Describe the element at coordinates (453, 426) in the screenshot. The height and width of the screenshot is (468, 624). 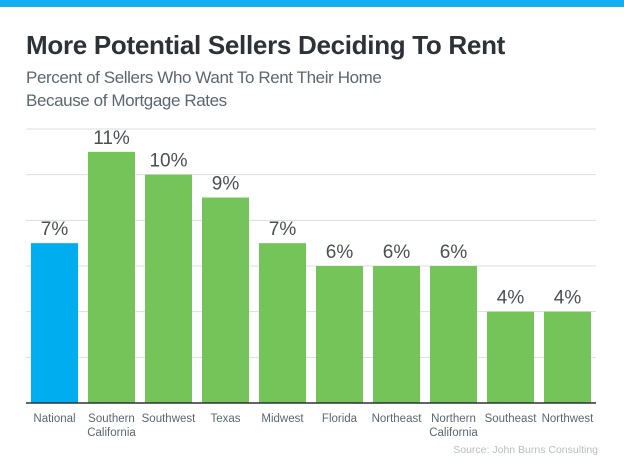
I see `x-tick-label: Northern California` at that location.